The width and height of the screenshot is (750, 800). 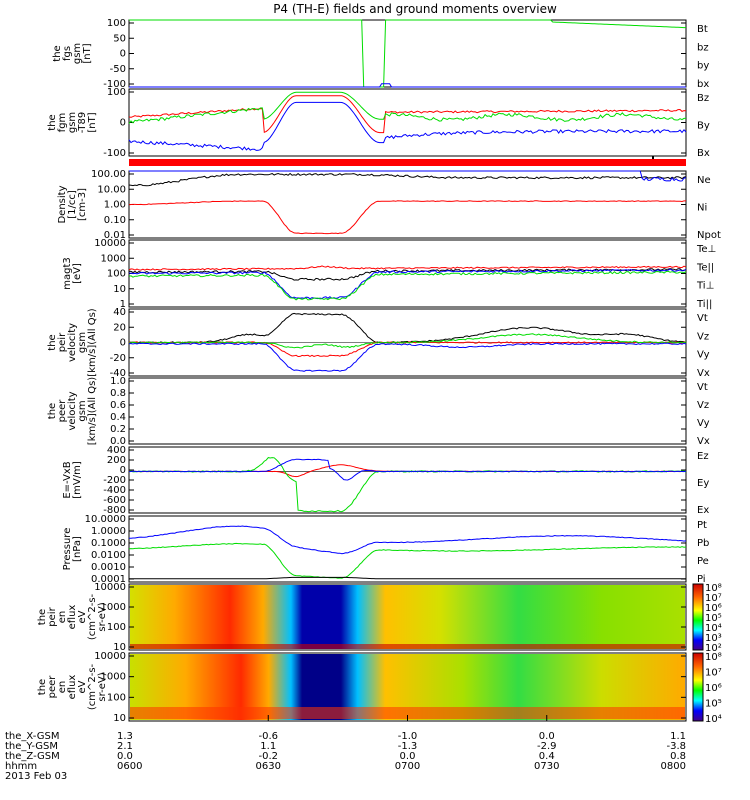 I want to click on legend-entry: Pb, so click(x=703, y=543).